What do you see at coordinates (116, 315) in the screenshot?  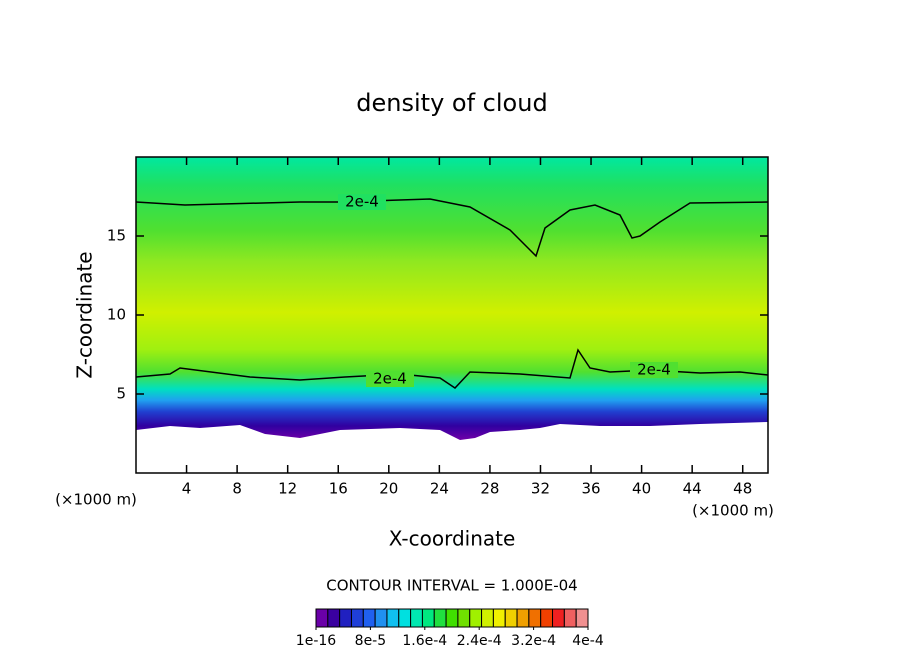 I see `y-tick-label: 10` at bounding box center [116, 315].